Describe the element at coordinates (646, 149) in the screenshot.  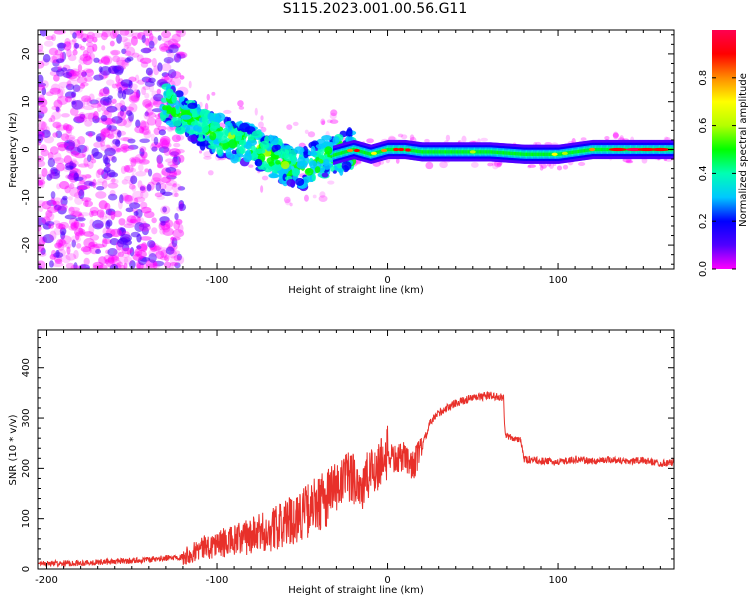
I see `spectrogram-peak` at that location.